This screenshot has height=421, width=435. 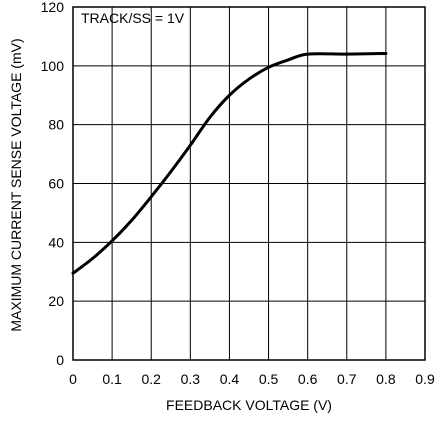 I want to click on x-tick-label: 0.8, so click(x=386, y=379).